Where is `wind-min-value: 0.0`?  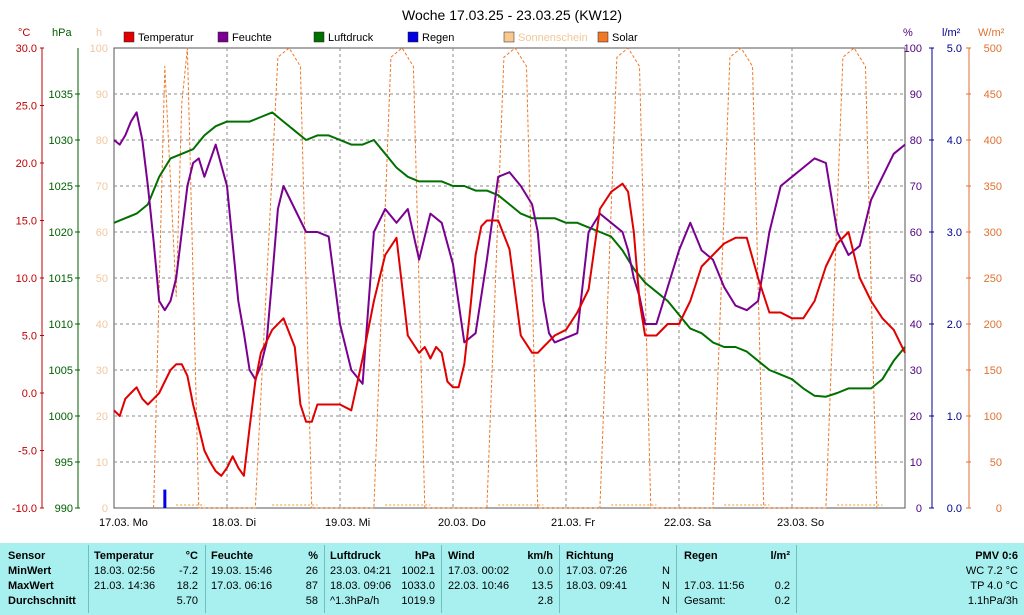
wind-min-value: 0.0 is located at coordinates (545, 571).